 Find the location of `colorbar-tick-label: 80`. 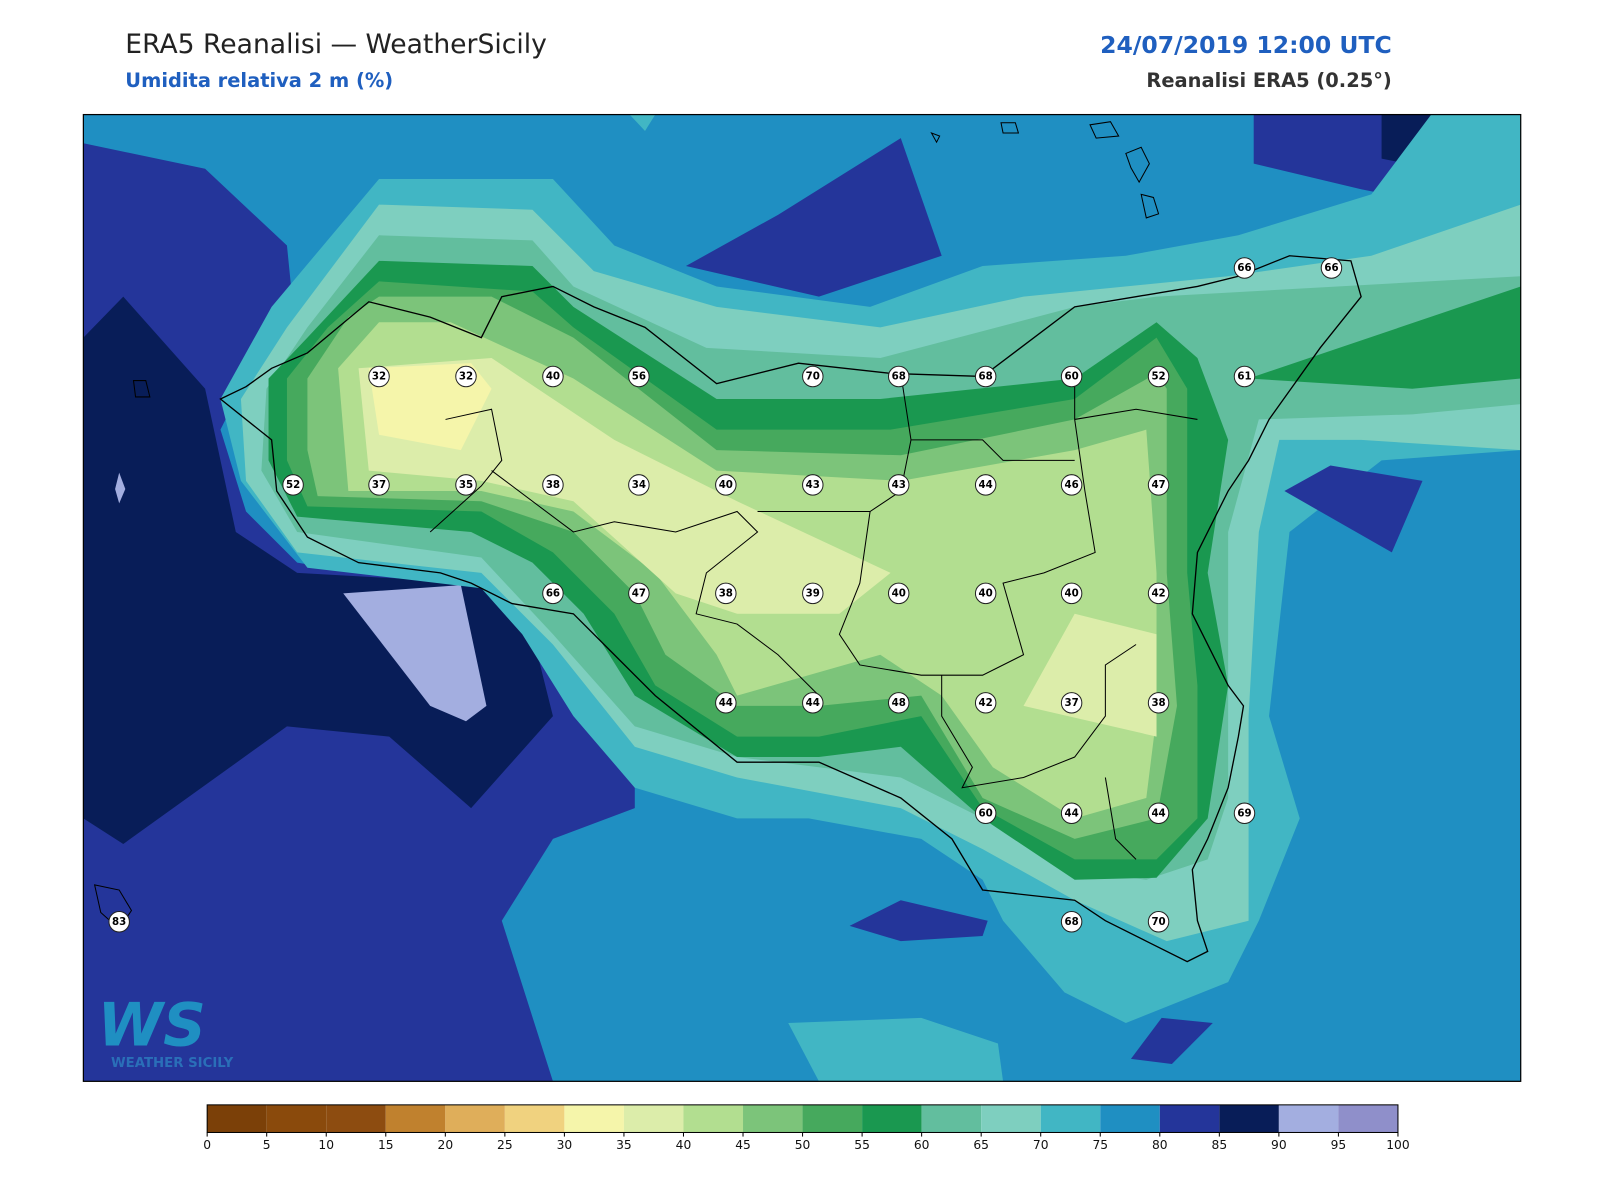

colorbar-tick-label: 80 is located at coordinates (1160, 1145).